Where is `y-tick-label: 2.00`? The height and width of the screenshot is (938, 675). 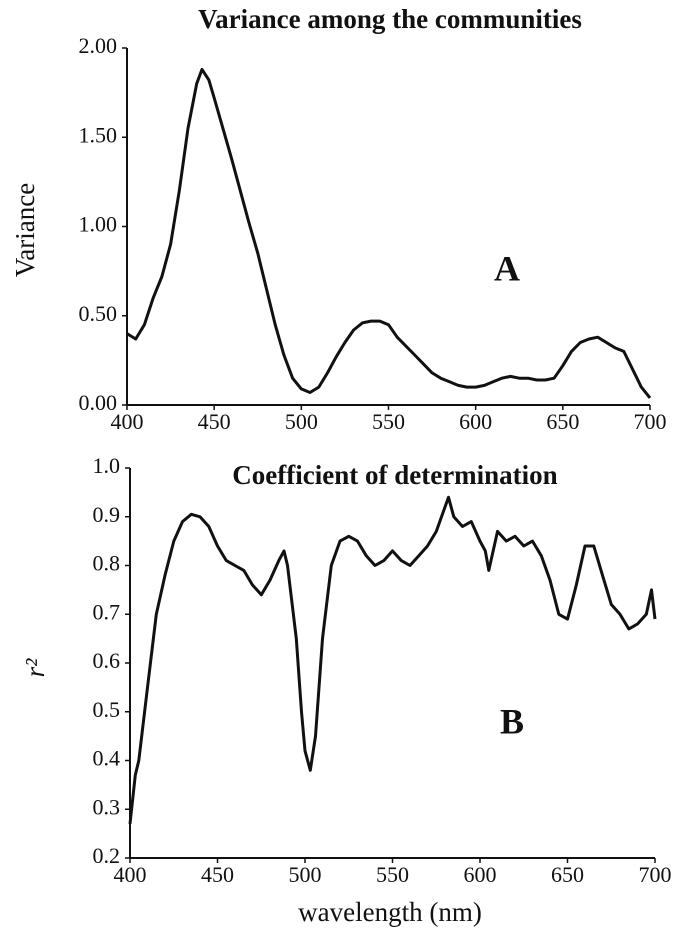 y-tick-label: 2.00 is located at coordinates (98, 45).